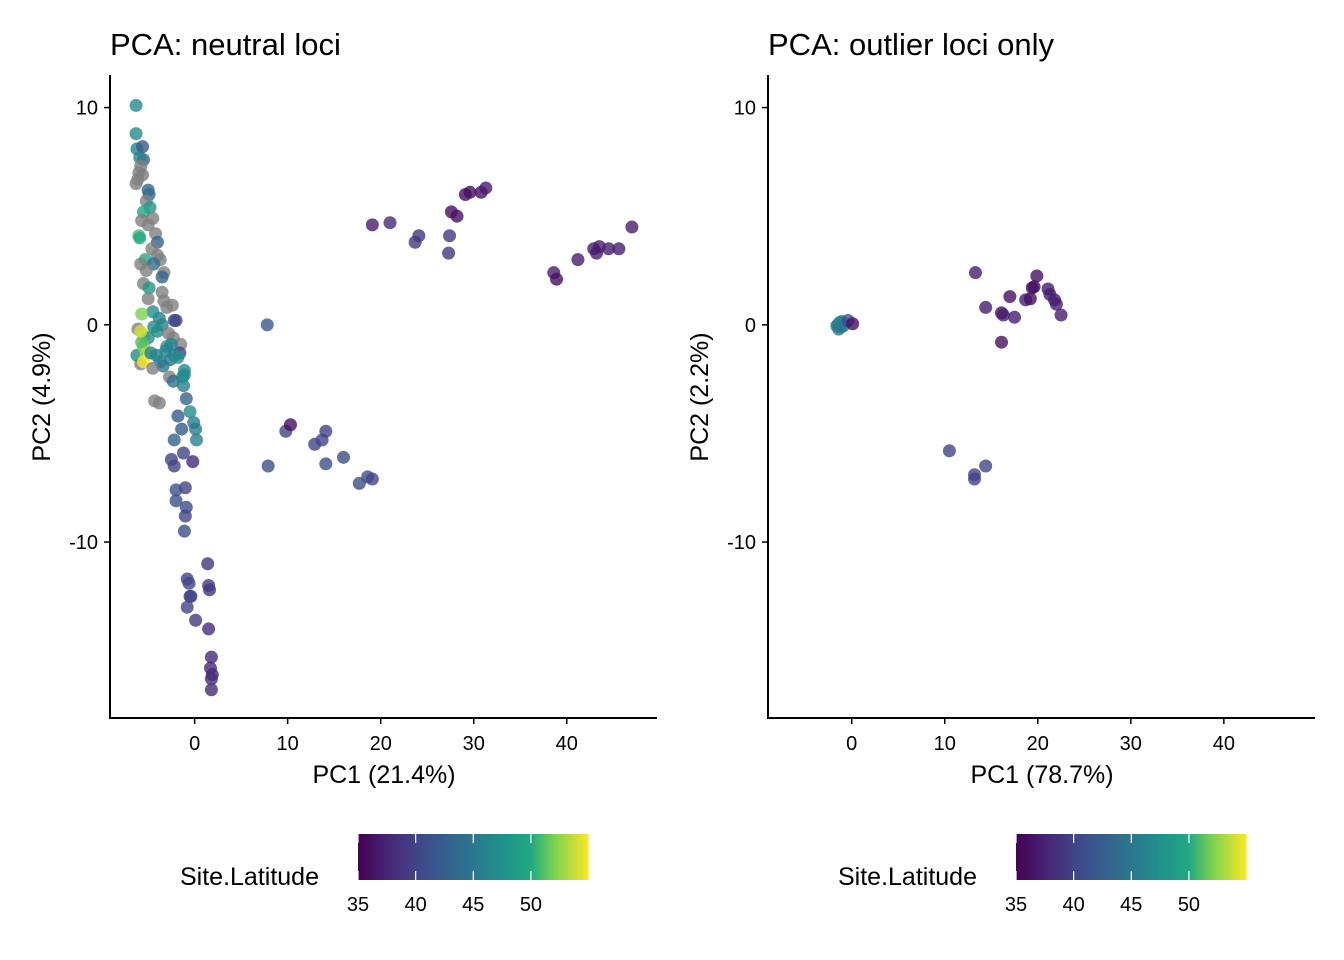  Describe the element at coordinates (225, 44) in the screenshot. I see `chart-title: PCA: neutral loci` at that location.